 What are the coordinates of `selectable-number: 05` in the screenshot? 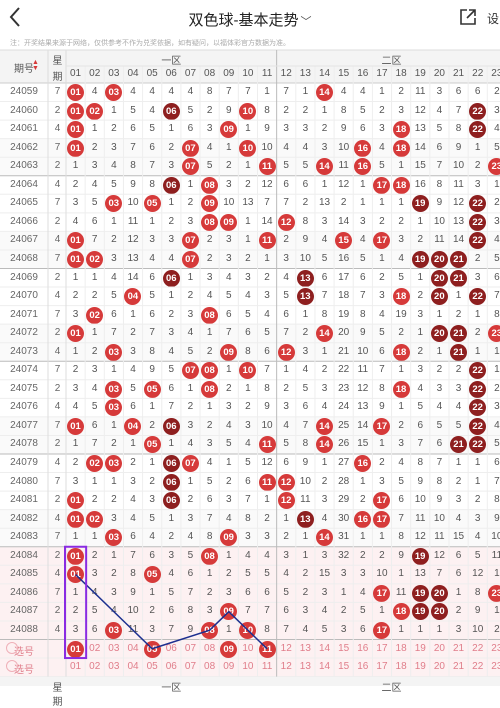 It's located at (152, 667).